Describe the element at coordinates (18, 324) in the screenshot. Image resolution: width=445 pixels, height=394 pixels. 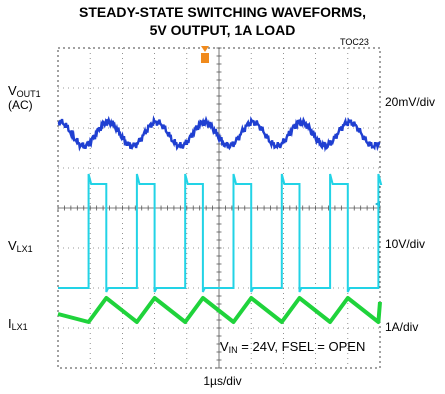
I see `channel-label-ilx: ILX1` at that location.